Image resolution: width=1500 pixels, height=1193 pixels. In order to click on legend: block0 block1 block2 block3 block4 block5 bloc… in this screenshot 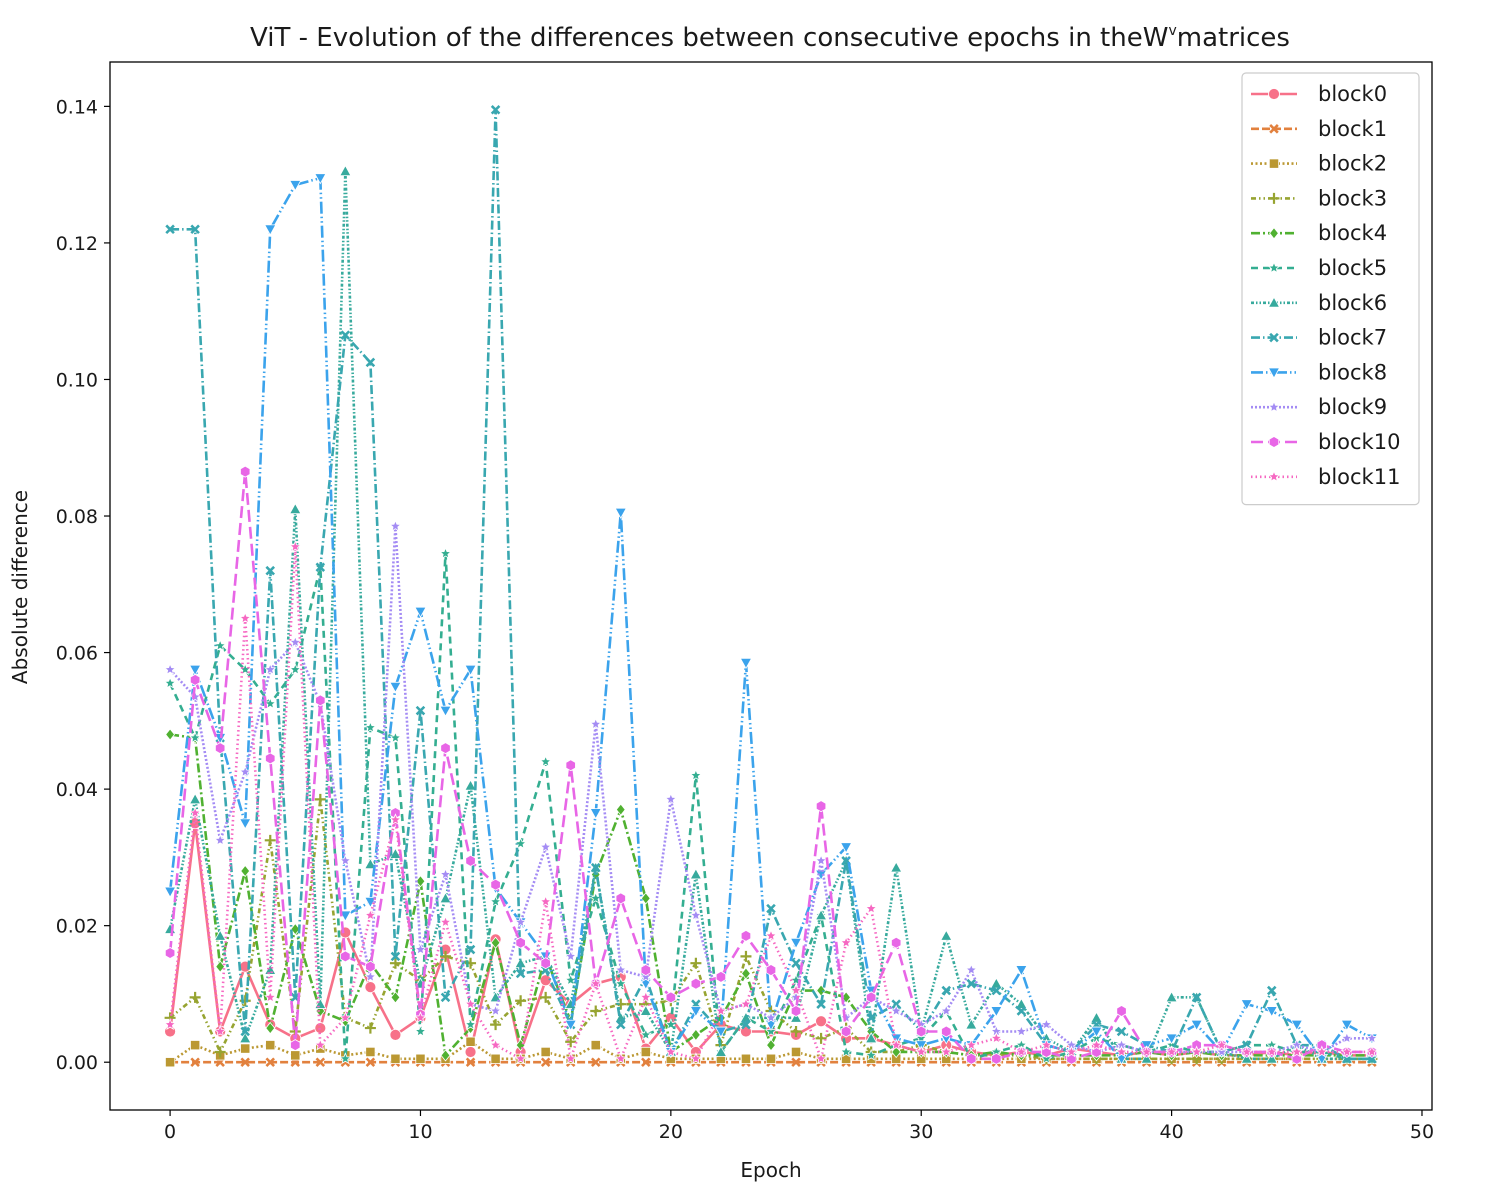, I will do `click(1330, 289)`.